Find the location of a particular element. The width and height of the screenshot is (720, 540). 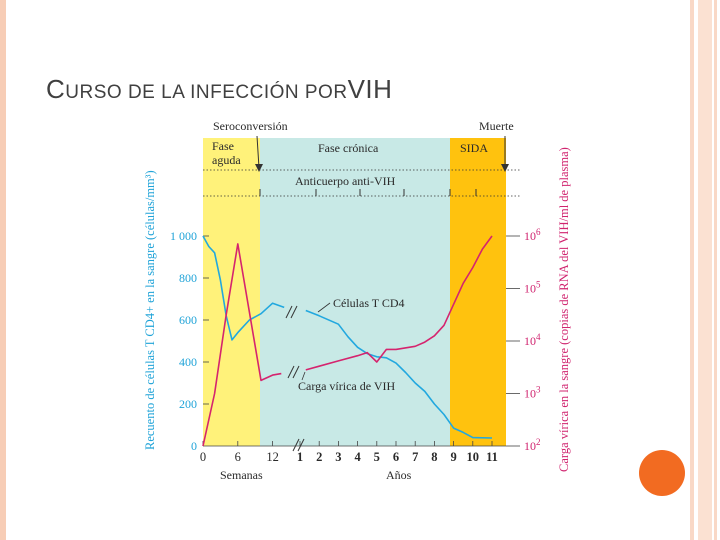

x-year-tick-label: 9 is located at coordinates (453, 457).